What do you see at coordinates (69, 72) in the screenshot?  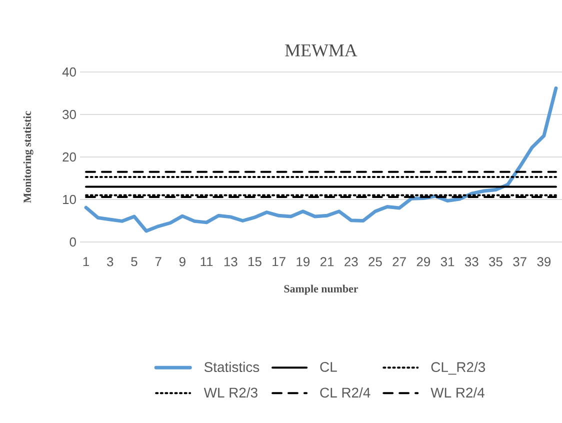 I see `y-tick-label: 40` at bounding box center [69, 72].